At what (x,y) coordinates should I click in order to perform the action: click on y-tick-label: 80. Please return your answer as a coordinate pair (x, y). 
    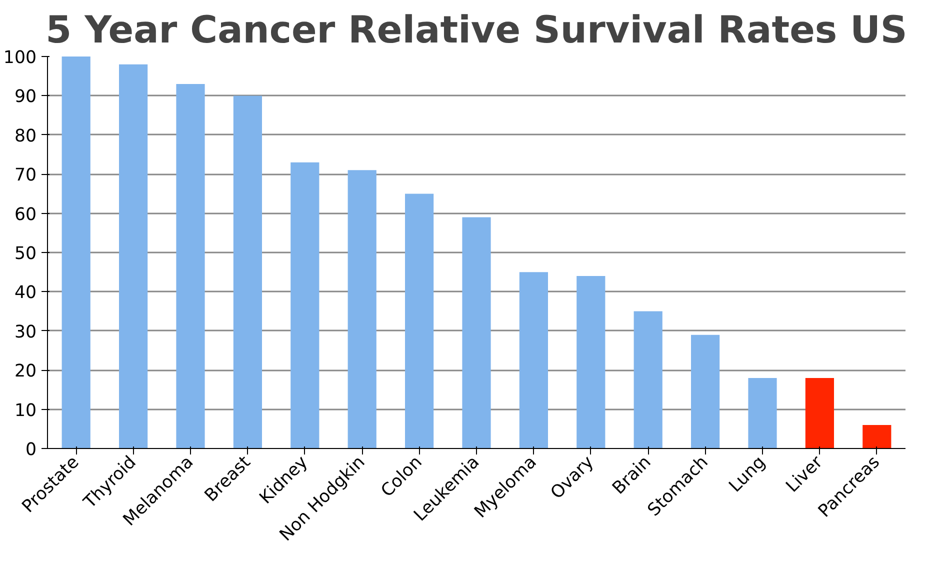
    Looking at the image, I should click on (25, 136).